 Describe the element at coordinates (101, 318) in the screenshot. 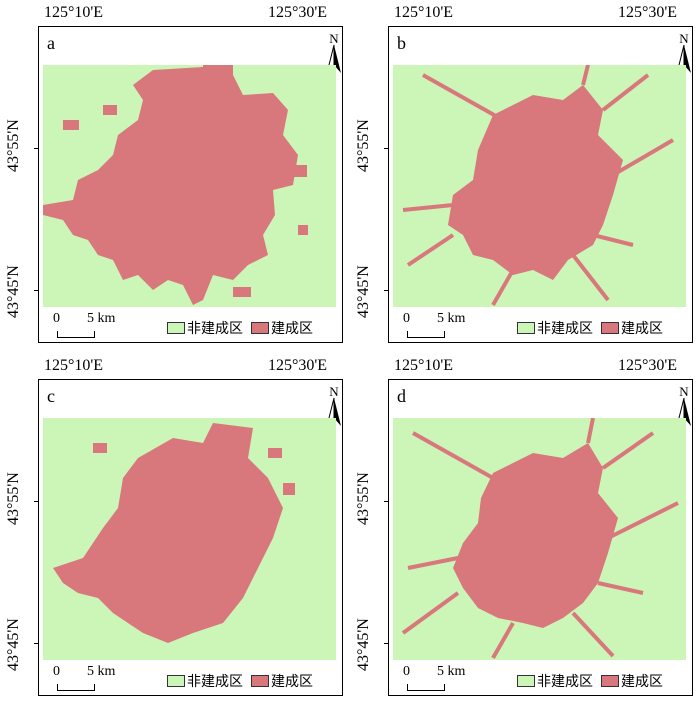

I see `scale-five: 5 km` at that location.